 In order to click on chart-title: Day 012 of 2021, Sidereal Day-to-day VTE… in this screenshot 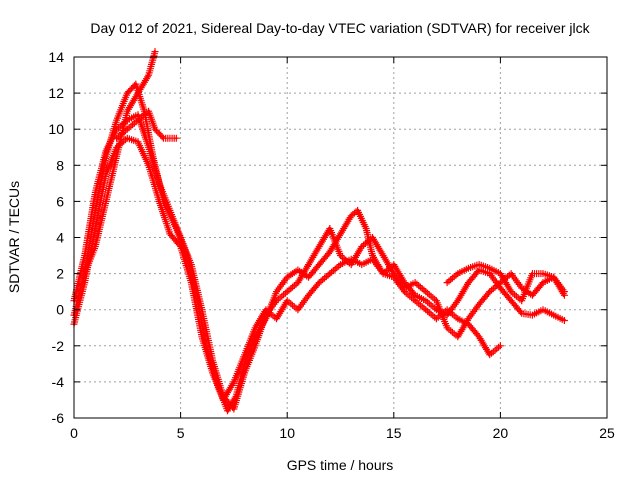, I will do `click(340, 28)`.